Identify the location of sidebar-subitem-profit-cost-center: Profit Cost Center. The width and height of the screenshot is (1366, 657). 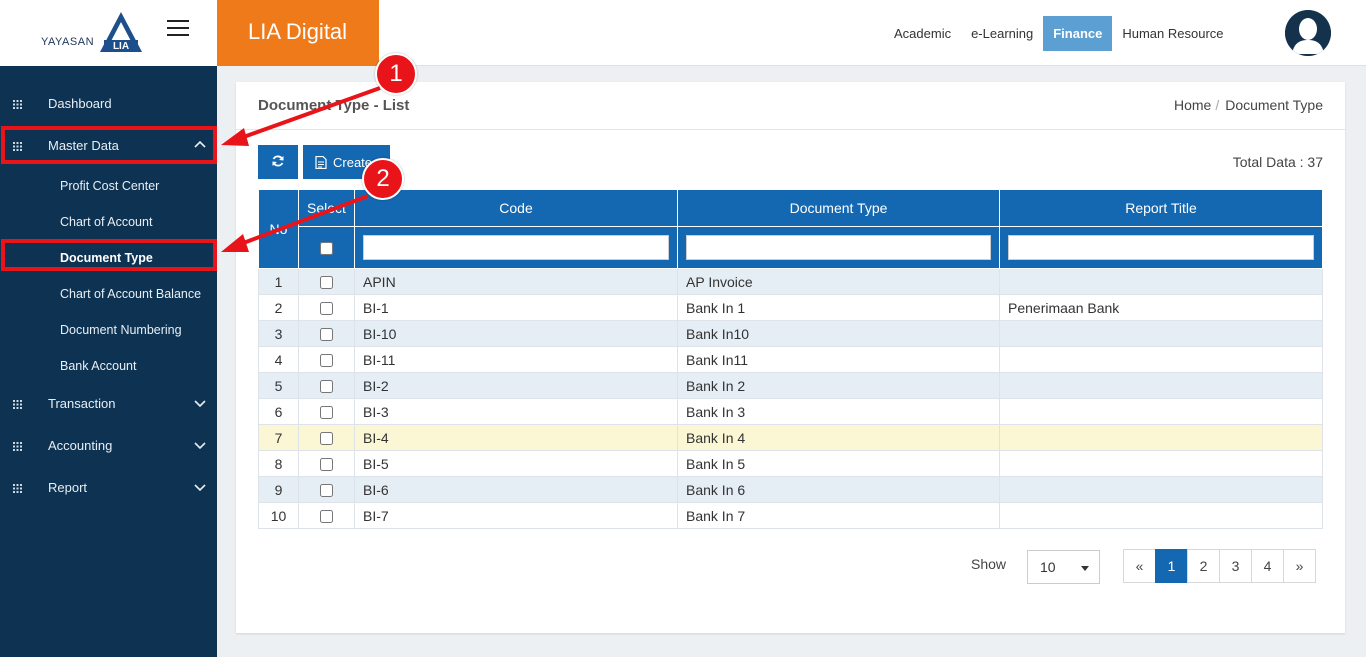
(110, 186).